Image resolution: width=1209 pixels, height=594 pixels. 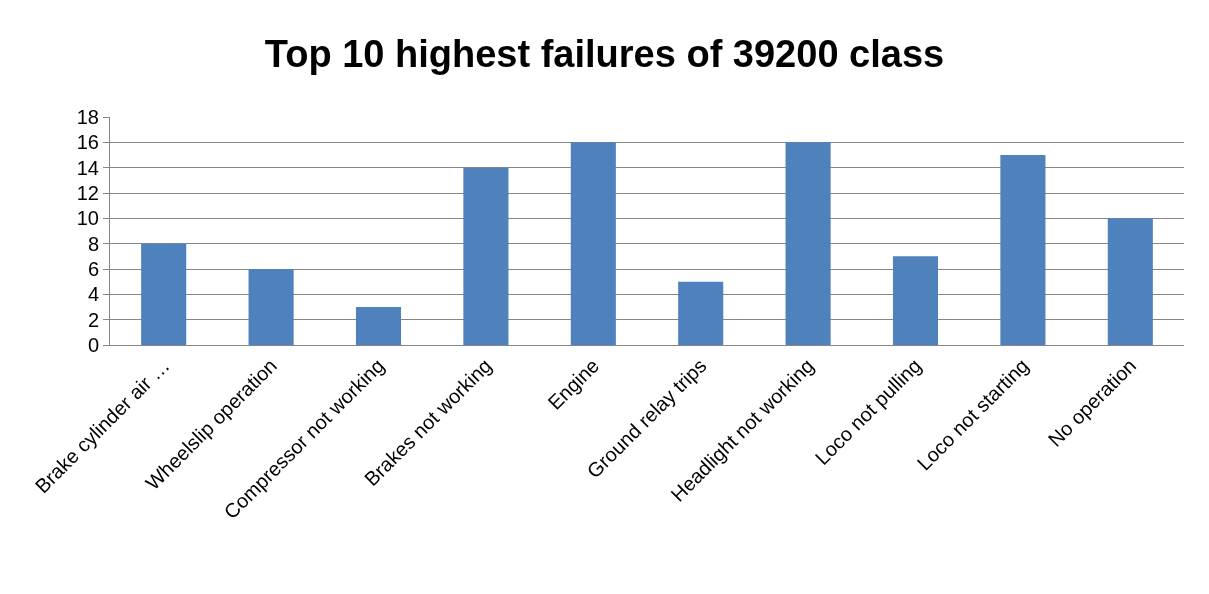 I want to click on y-tick-label: 10, so click(x=87, y=218).